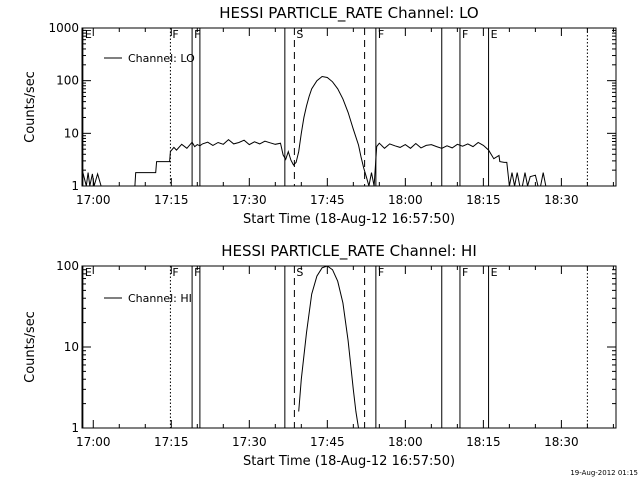 The image size is (640, 480). I want to click on plot-timestamp: 19-Aug-2012 01:15, so click(604, 473).